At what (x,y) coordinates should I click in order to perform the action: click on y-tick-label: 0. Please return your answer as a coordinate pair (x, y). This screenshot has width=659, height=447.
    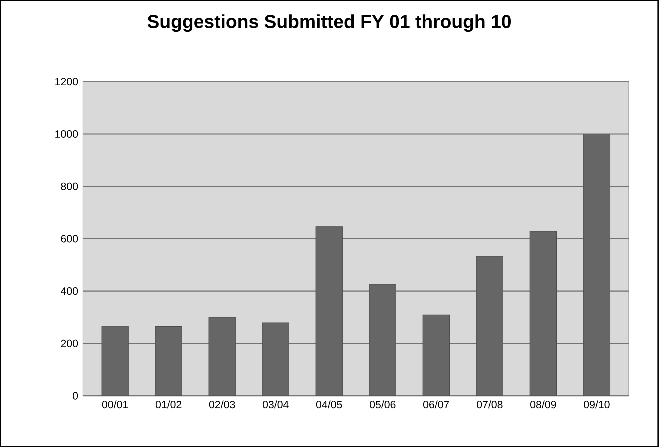
    Looking at the image, I should click on (75, 396).